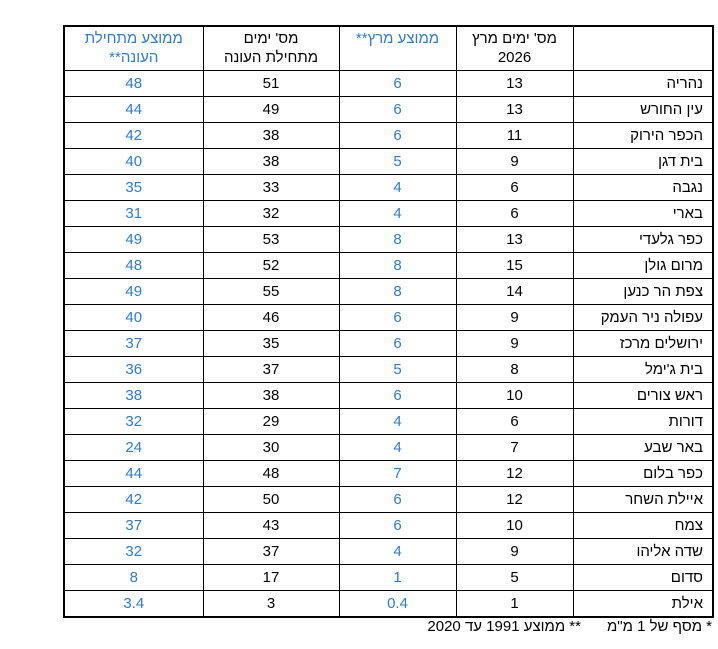 The image size is (718, 649). Describe the element at coordinates (271, 187) in the screenshot. I see `days-season-cell: 33` at that location.